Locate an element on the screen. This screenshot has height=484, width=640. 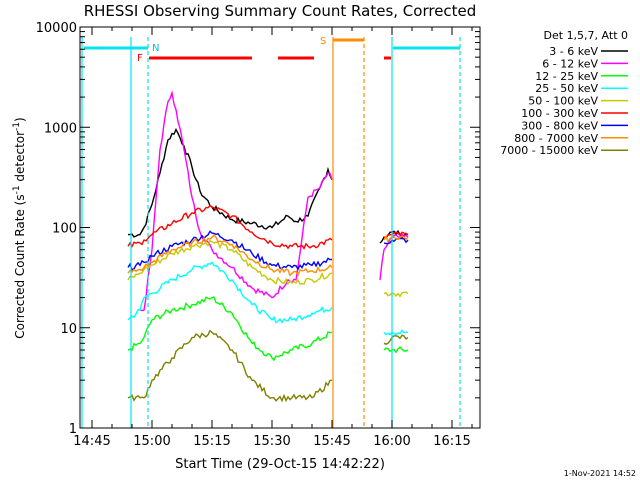
y-tick-label: 100 is located at coordinates (64, 229).